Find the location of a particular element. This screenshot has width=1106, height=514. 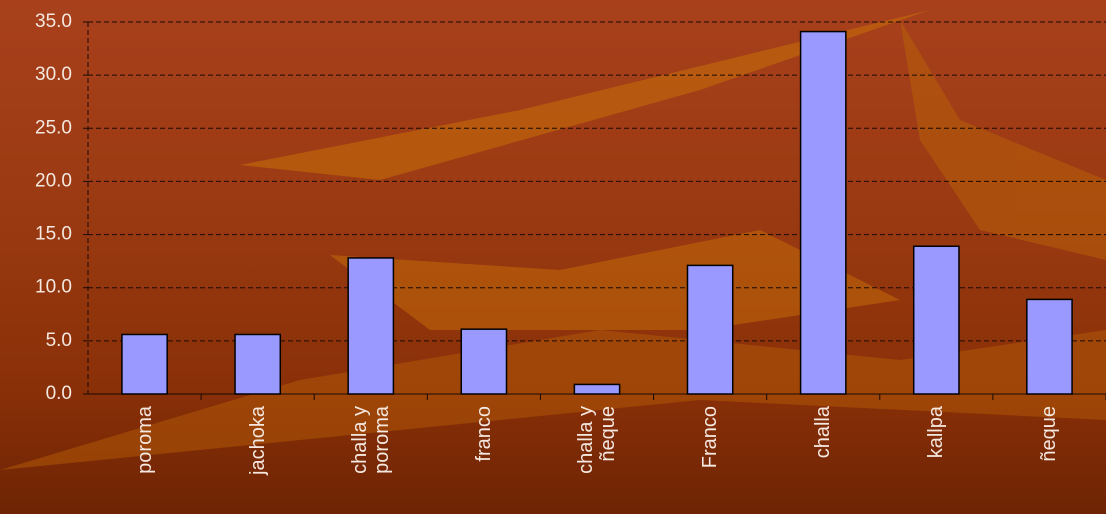

x-tick-label: challa y ñeque is located at coordinates (597, 440).